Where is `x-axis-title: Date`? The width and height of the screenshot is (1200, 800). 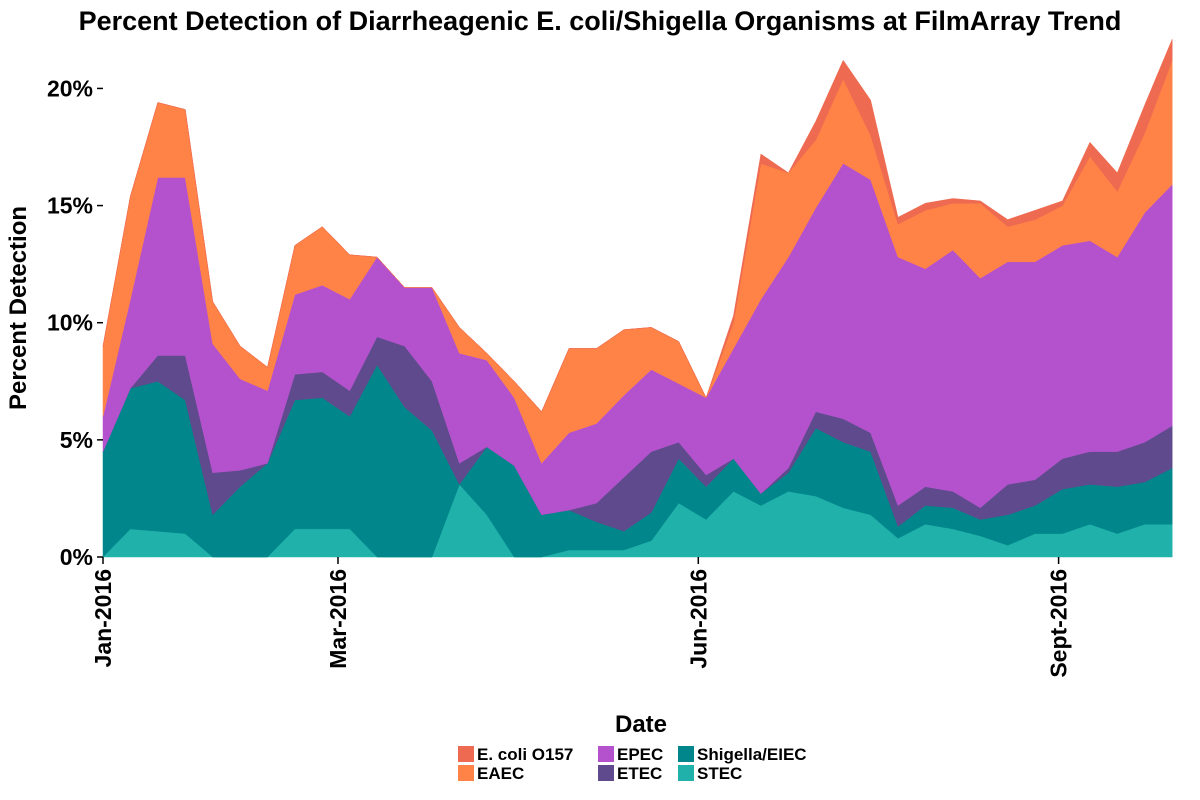 x-axis-title: Date is located at coordinates (641, 724).